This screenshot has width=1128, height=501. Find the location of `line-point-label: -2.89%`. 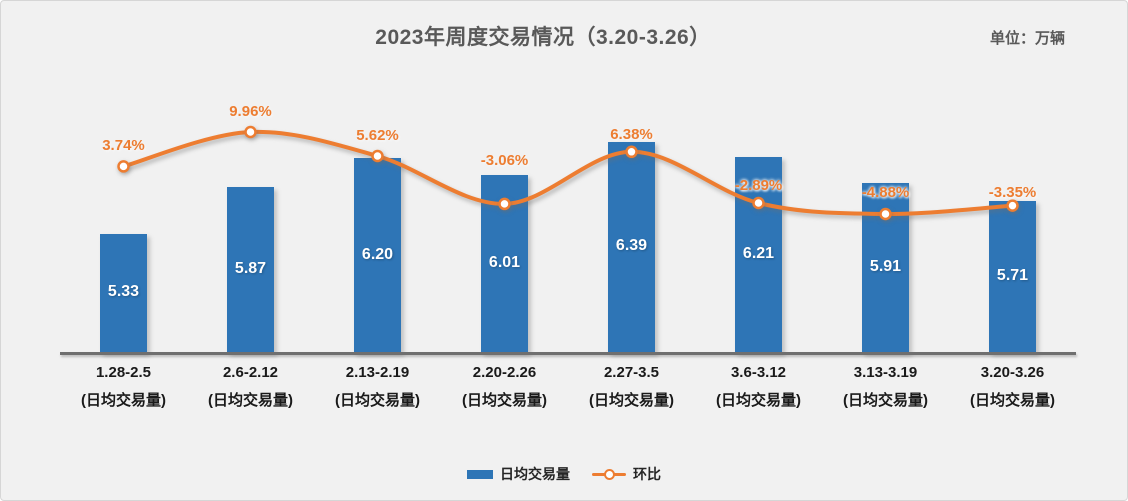

line-point-label: -2.89% is located at coordinates (758, 185).